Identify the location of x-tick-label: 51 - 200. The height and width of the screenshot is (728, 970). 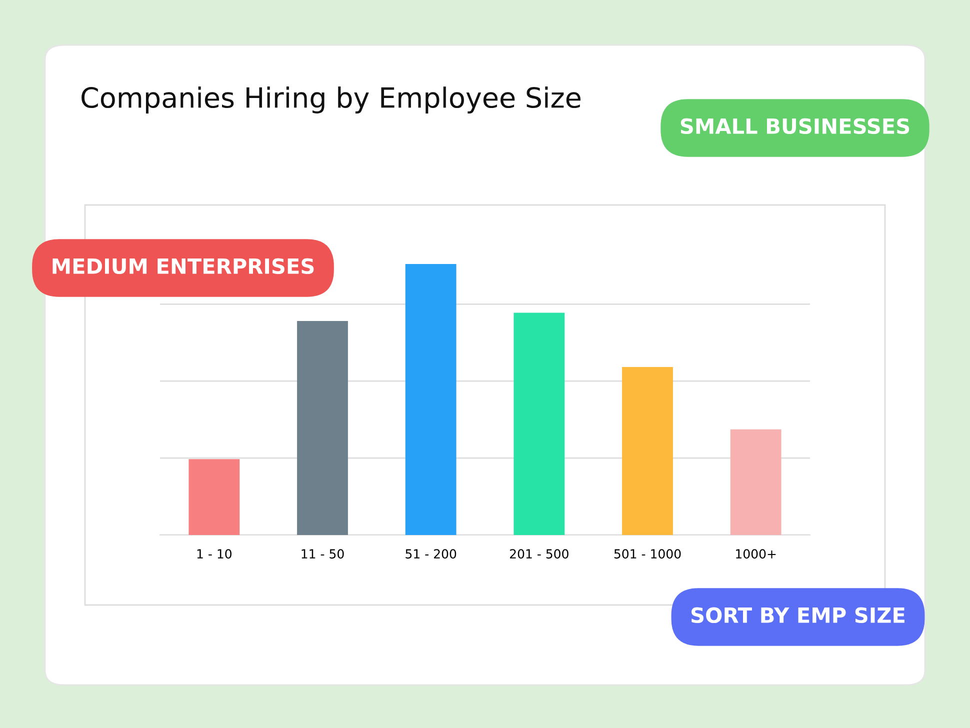
(431, 554).